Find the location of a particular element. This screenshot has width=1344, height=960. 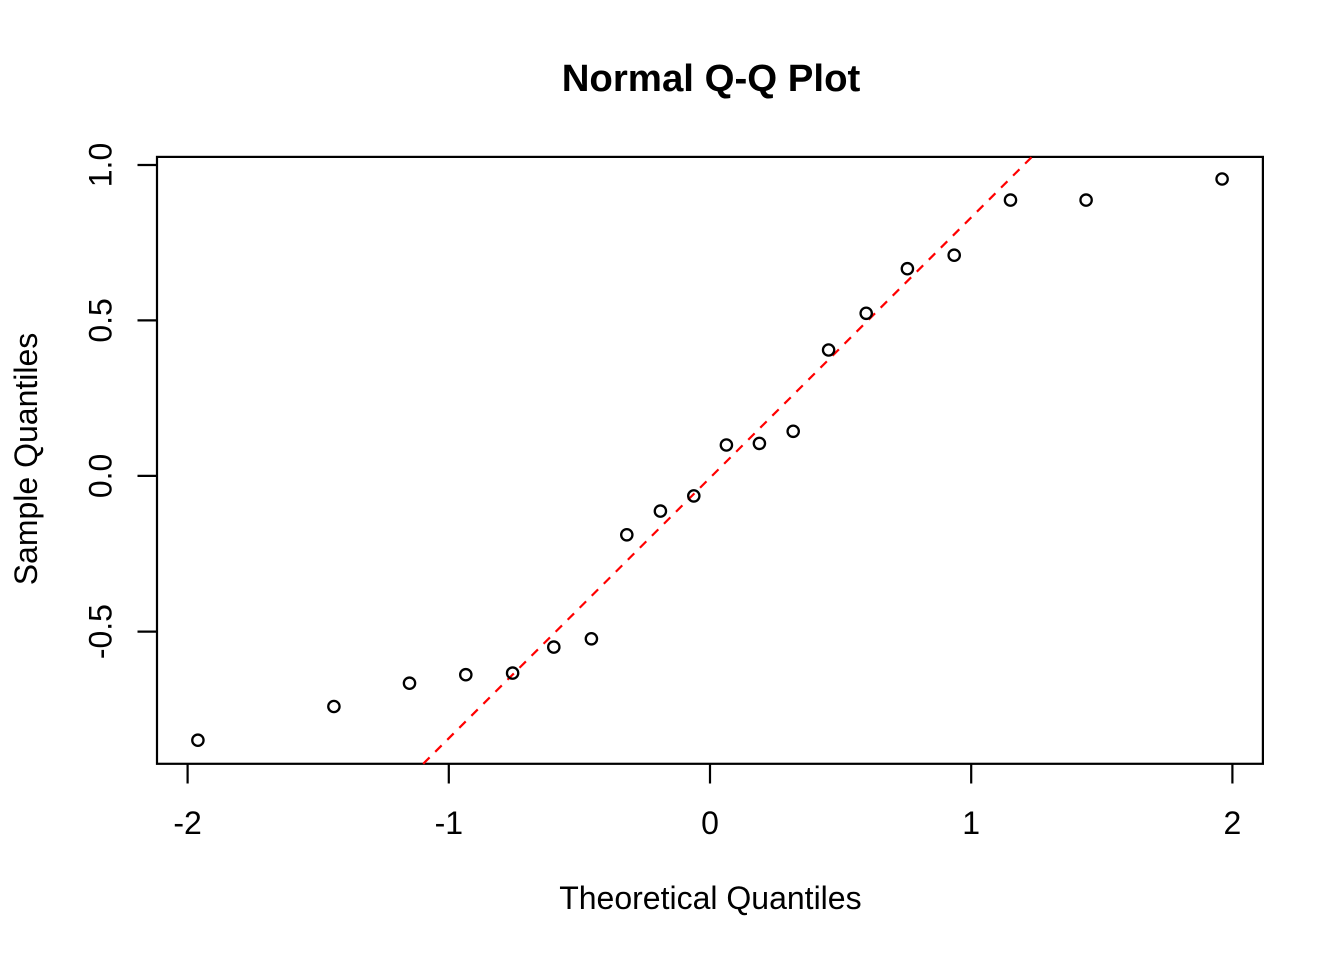

svg-text: Normal Q-Q Plot is located at coordinates (711, 78).